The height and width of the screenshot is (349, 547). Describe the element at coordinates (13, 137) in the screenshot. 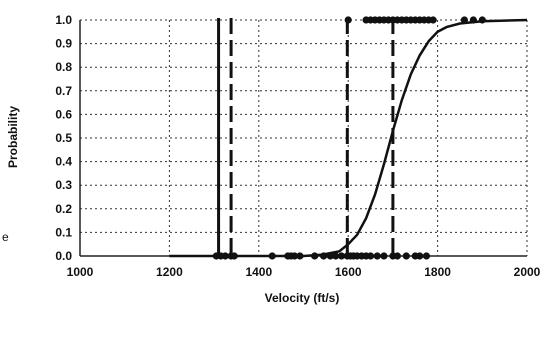

I see `y-axis-title: Probability` at that location.